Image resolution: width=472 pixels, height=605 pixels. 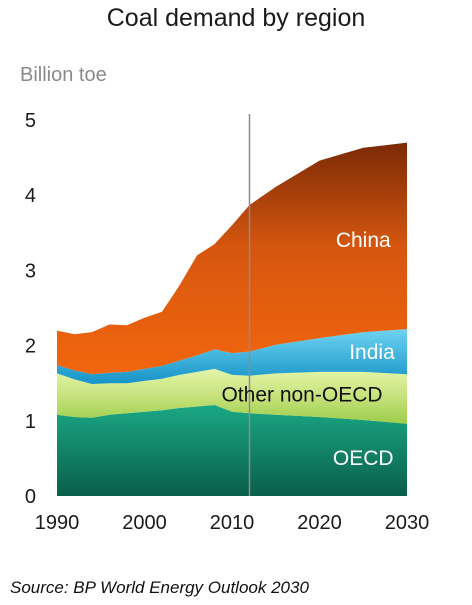 I want to click on x-tick-label: 1990, so click(x=57, y=523).